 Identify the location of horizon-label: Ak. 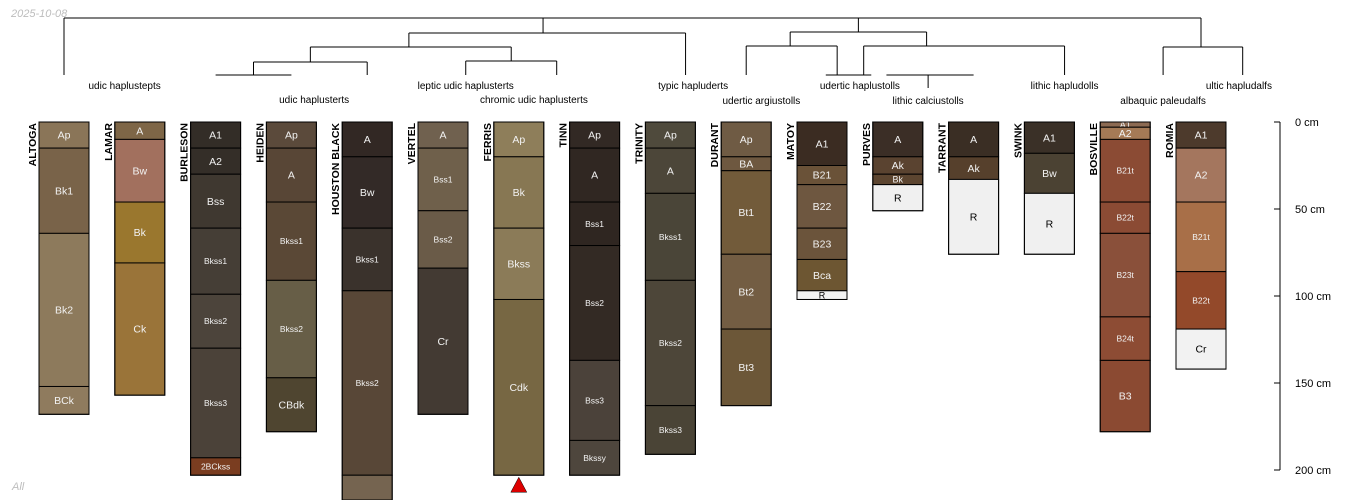
(973, 169).